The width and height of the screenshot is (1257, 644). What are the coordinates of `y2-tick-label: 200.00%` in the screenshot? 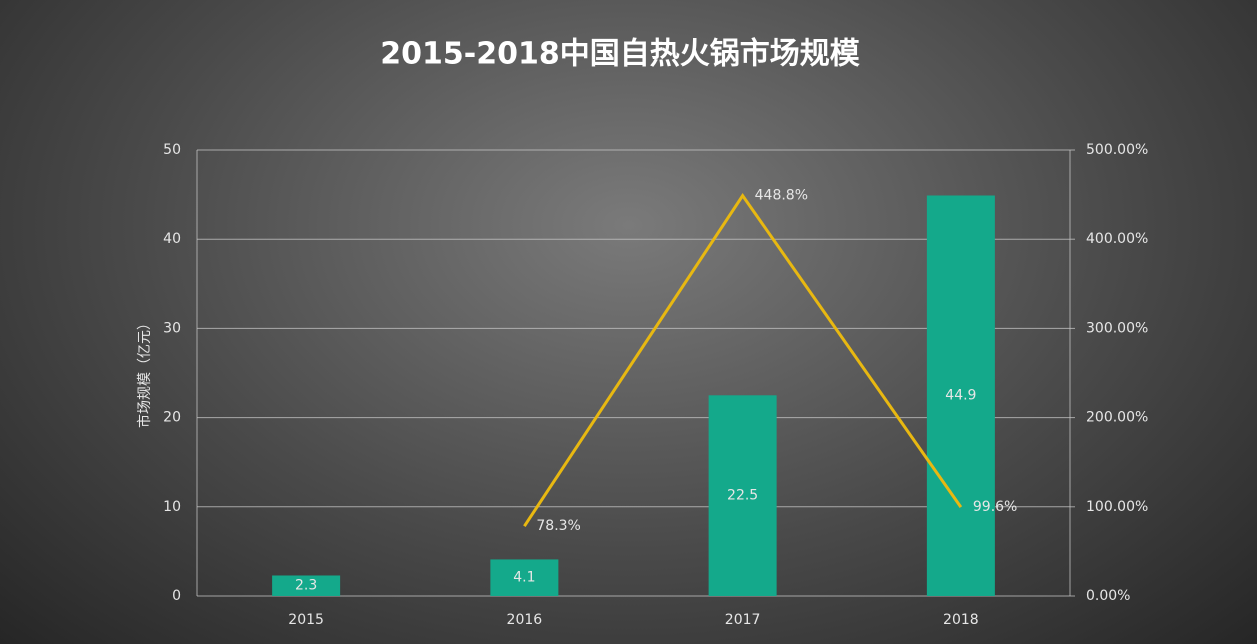 It's located at (1117, 418).